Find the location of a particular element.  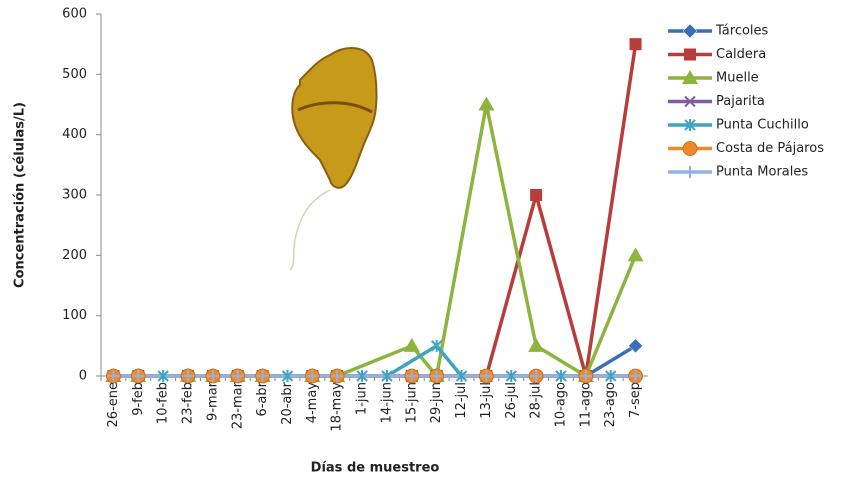

x-tick-label: 7-sep is located at coordinates (635, 400).